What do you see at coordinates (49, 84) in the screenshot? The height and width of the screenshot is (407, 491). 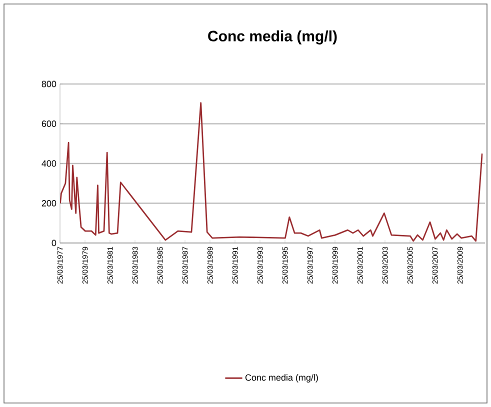 I see `y-tick-label: 800` at bounding box center [49, 84].